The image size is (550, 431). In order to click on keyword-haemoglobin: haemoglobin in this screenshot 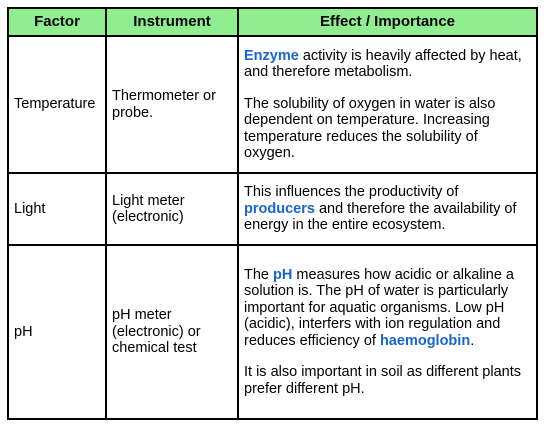, I will do `click(425, 340)`.